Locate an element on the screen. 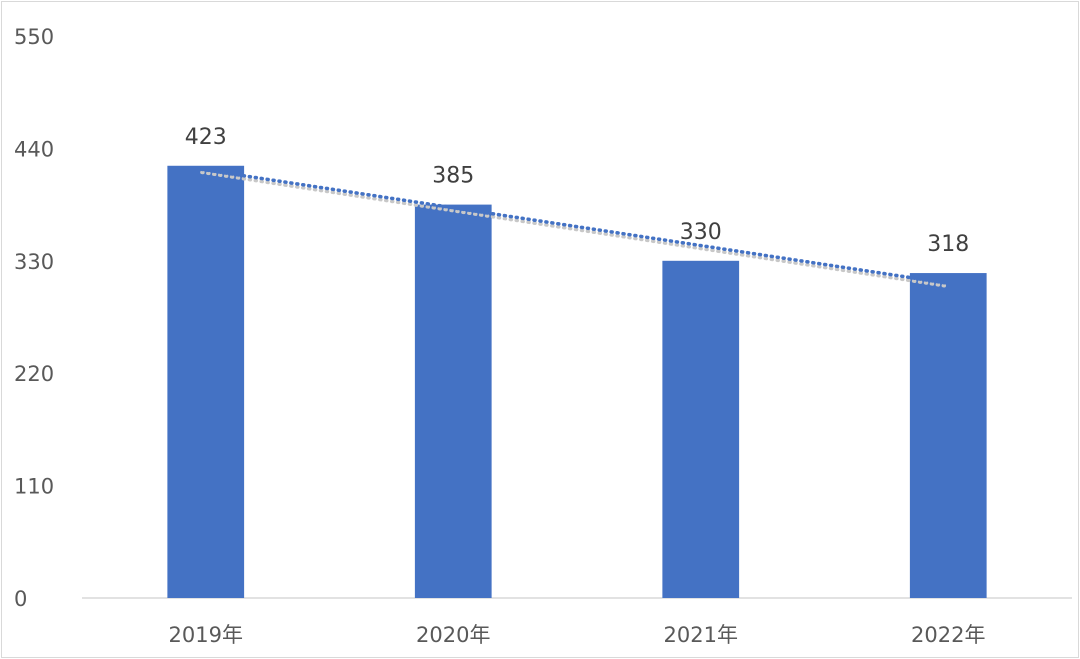  y-tick-label: 110 is located at coordinates (34, 487).